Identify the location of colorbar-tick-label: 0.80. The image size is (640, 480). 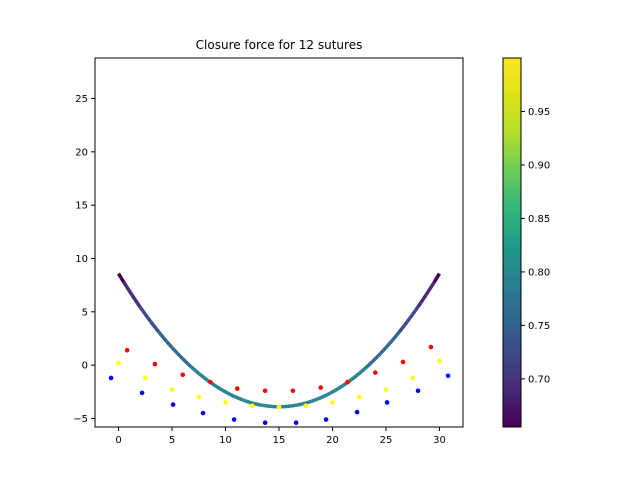
(539, 272).